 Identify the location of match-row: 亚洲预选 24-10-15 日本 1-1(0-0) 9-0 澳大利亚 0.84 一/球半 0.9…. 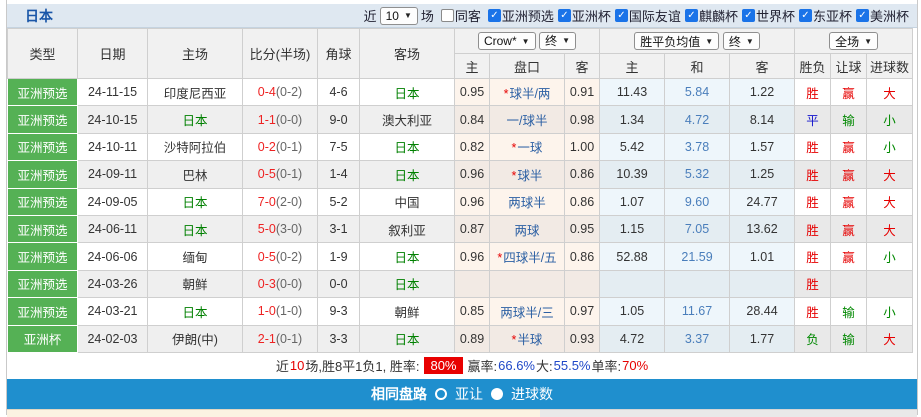
(460, 119).